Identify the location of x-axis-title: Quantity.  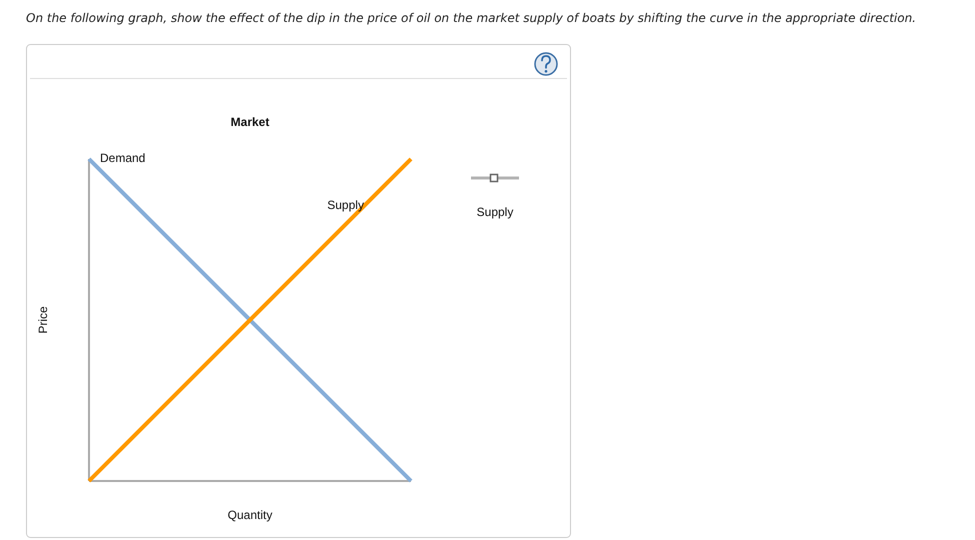
(250, 515).